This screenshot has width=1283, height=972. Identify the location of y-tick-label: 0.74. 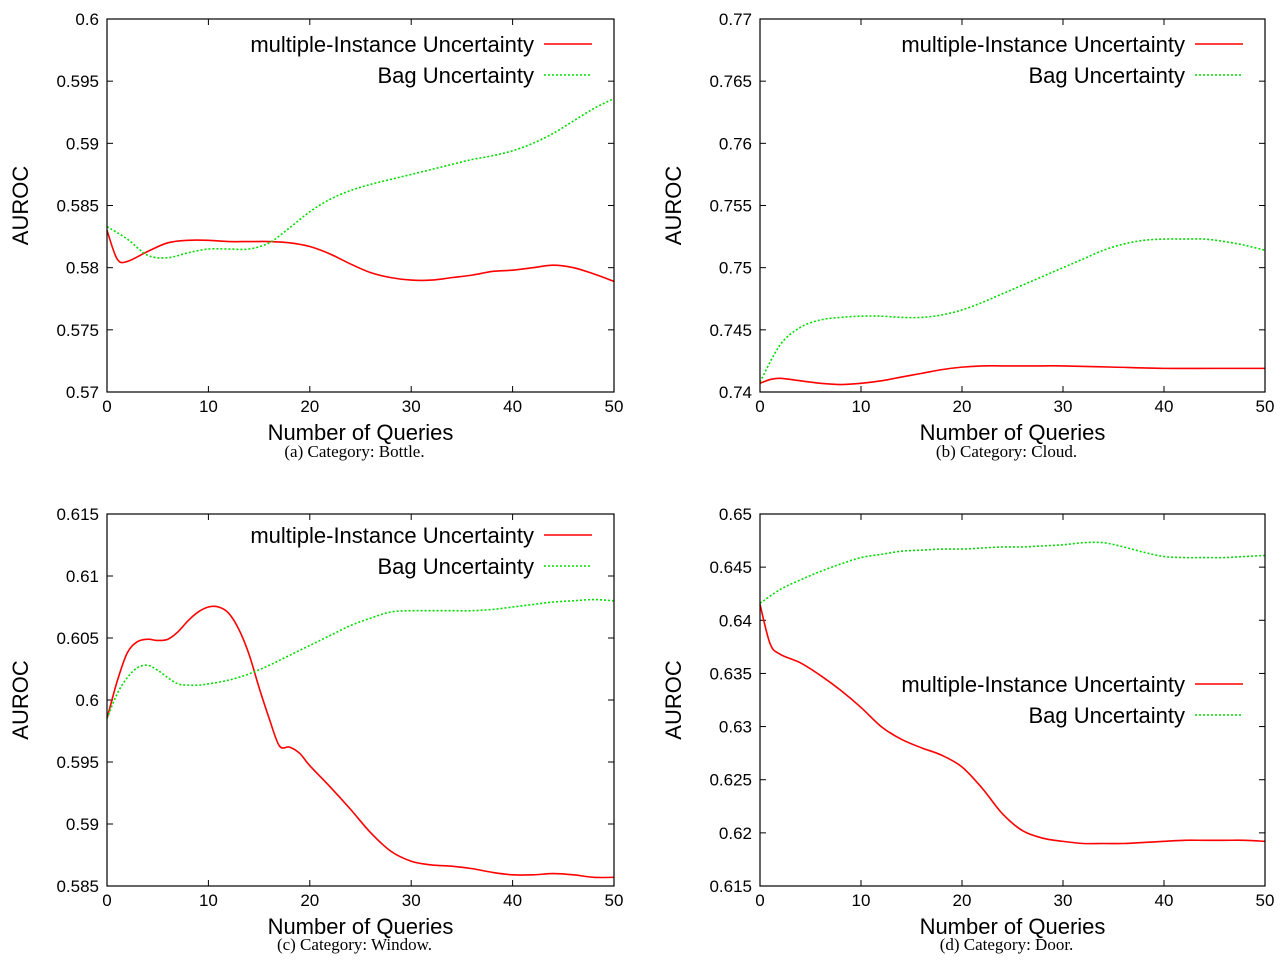
(735, 392).